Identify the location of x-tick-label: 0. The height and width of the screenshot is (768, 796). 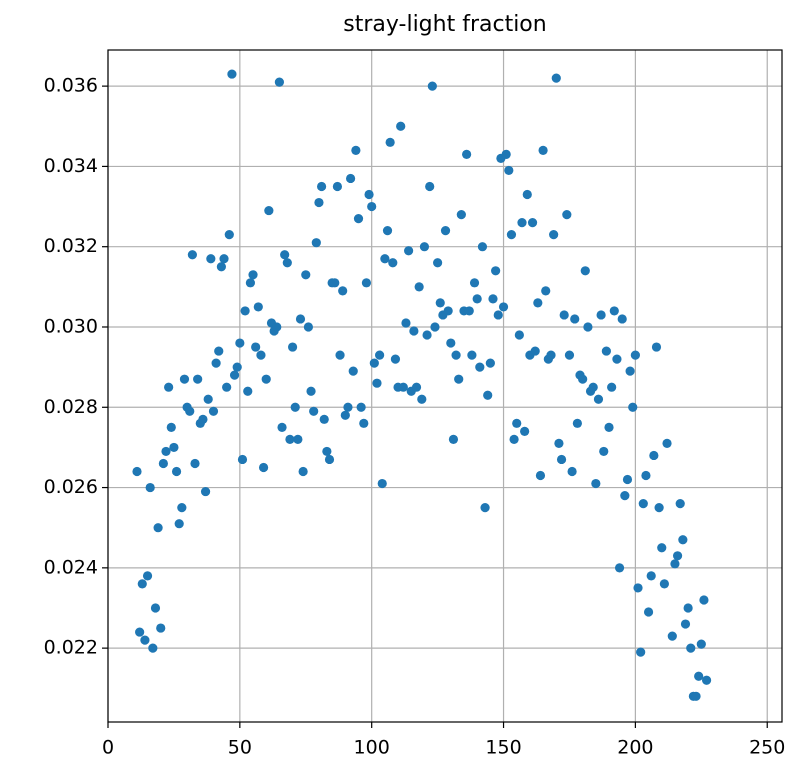
(108, 748).